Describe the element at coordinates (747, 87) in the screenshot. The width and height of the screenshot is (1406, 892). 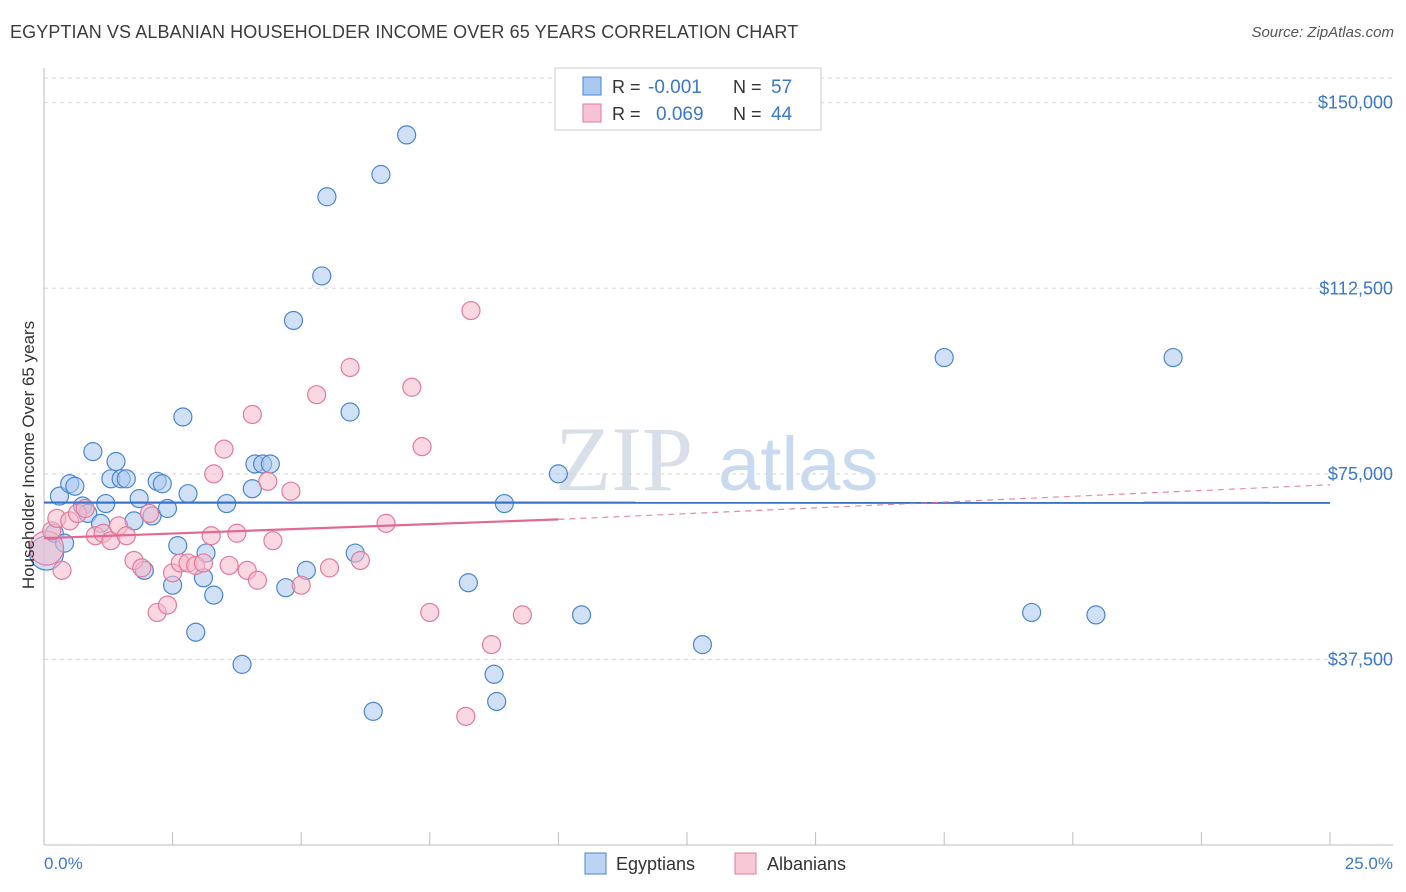
I see `stats-n-label-egyptians: N =` at that location.